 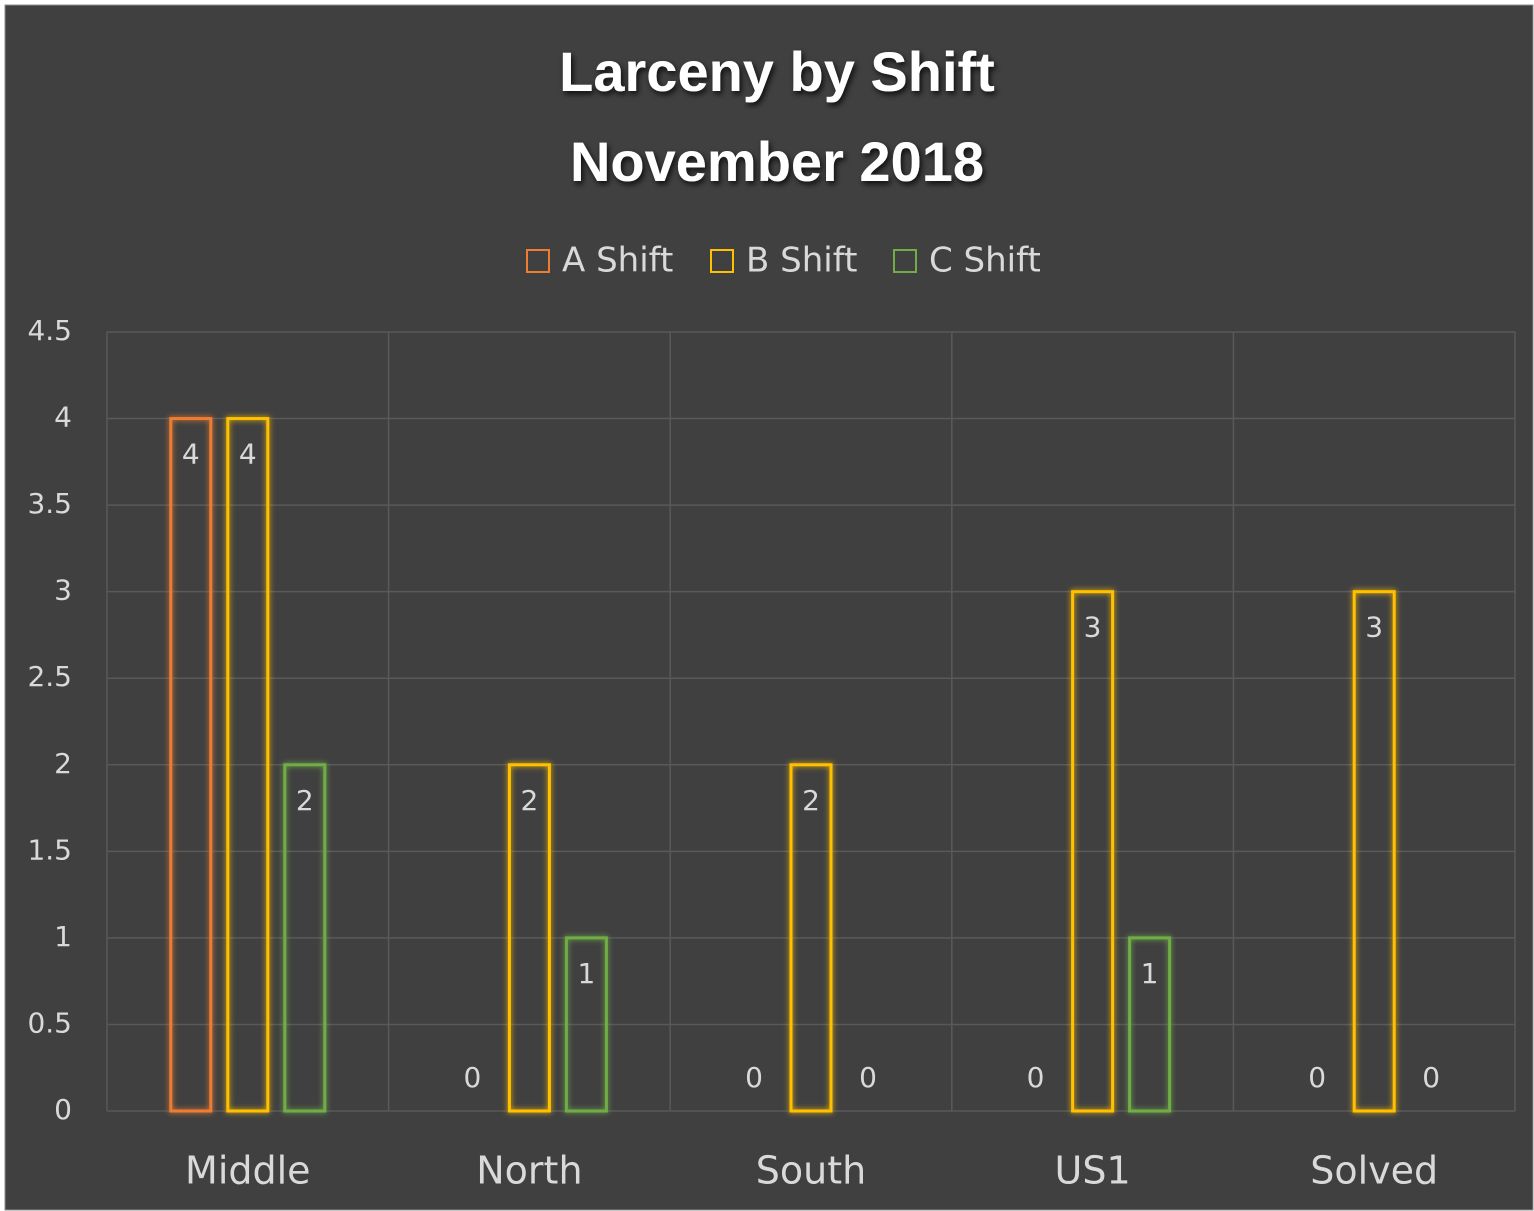 What do you see at coordinates (63, 1109) in the screenshot?
I see `y-tick-label: 0` at bounding box center [63, 1109].